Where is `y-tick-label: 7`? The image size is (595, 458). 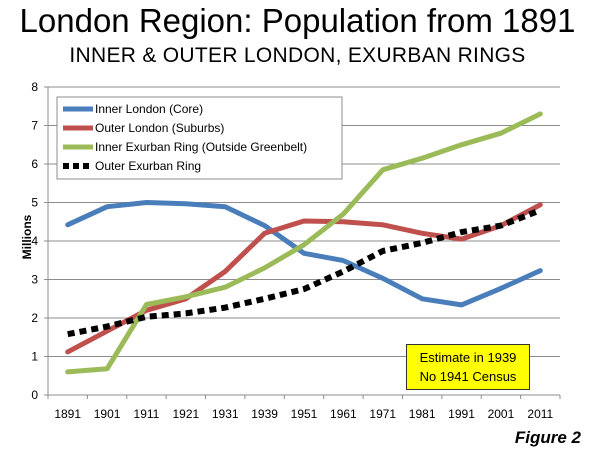
y-tick-label: 7 is located at coordinates (34, 126).